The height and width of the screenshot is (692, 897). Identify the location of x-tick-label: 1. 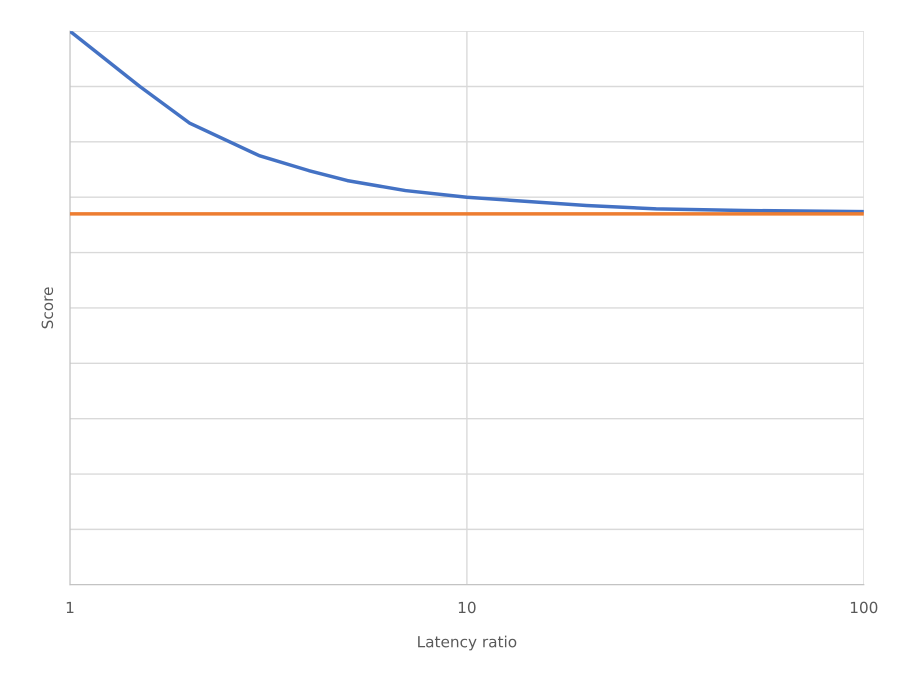
(70, 608).